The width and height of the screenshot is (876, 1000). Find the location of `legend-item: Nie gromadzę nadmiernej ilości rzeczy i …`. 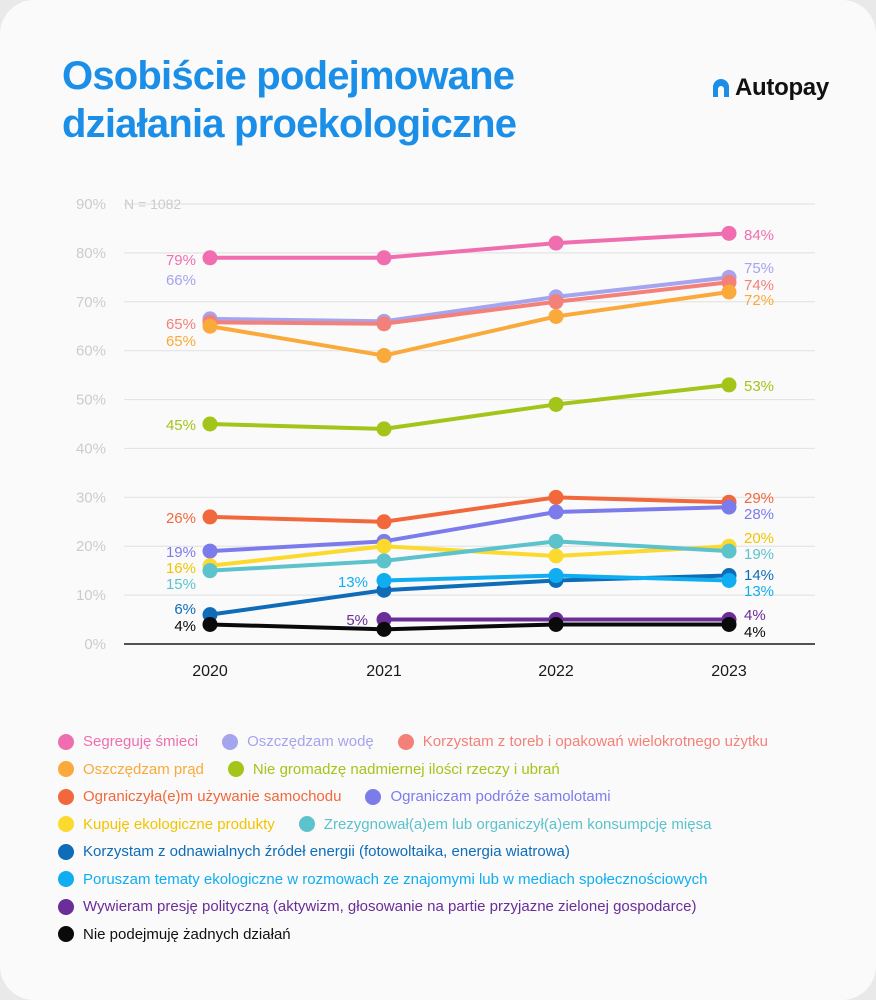

legend-item: Nie gromadzę nadmiernej ilości rzeczy i … is located at coordinates (393, 769).